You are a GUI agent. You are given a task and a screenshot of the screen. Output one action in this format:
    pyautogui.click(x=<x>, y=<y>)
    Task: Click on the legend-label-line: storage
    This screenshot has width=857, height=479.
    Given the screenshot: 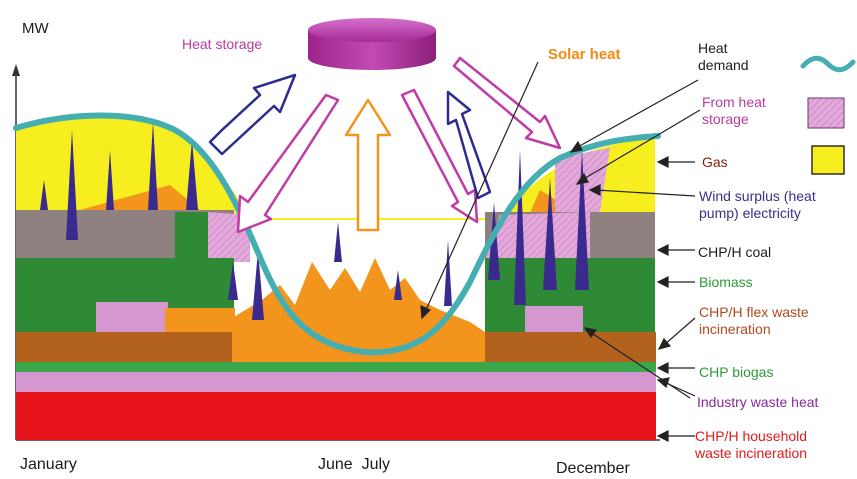 What is the action you would take?
    pyautogui.click(x=725, y=119)
    